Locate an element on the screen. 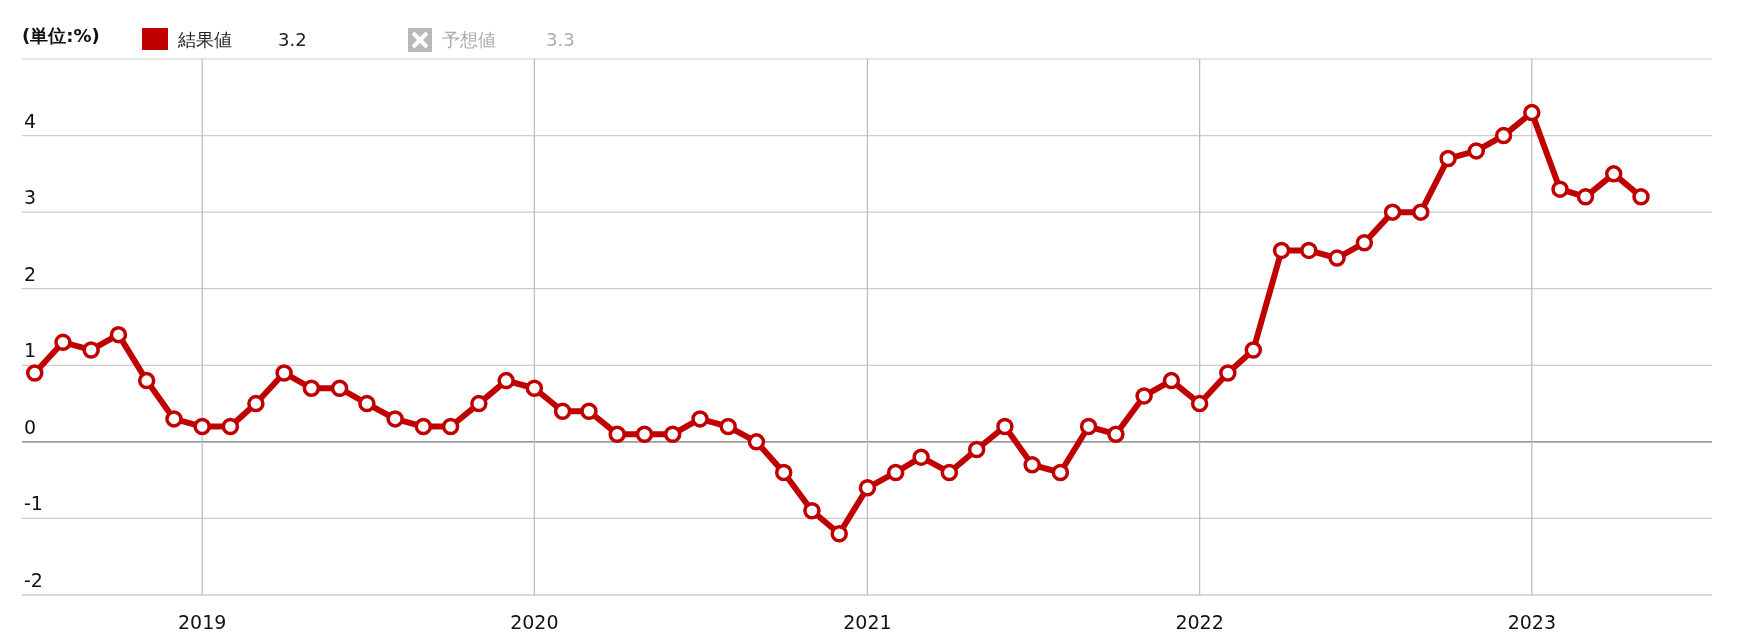 Image resolution: width=1738 pixels, height=644 pixels. y-tick-label: 0 is located at coordinates (30, 426).